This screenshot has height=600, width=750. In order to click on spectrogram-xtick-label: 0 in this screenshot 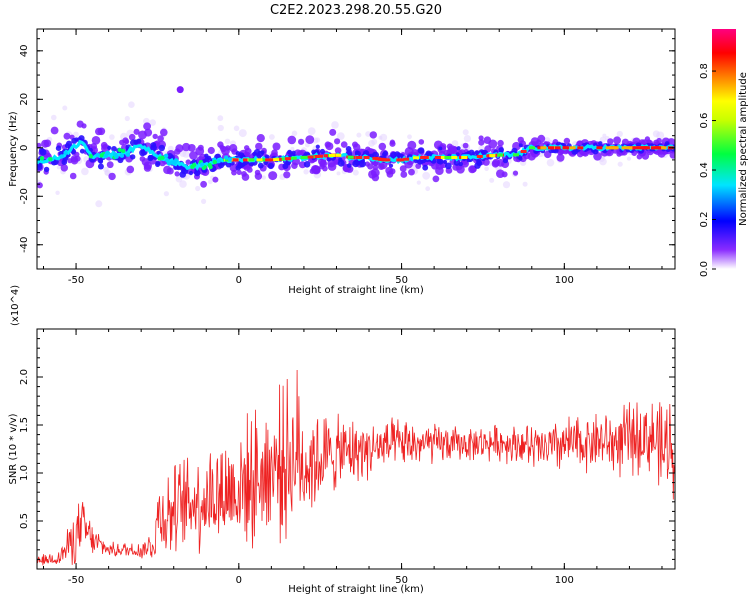, I will do `click(239, 280)`.